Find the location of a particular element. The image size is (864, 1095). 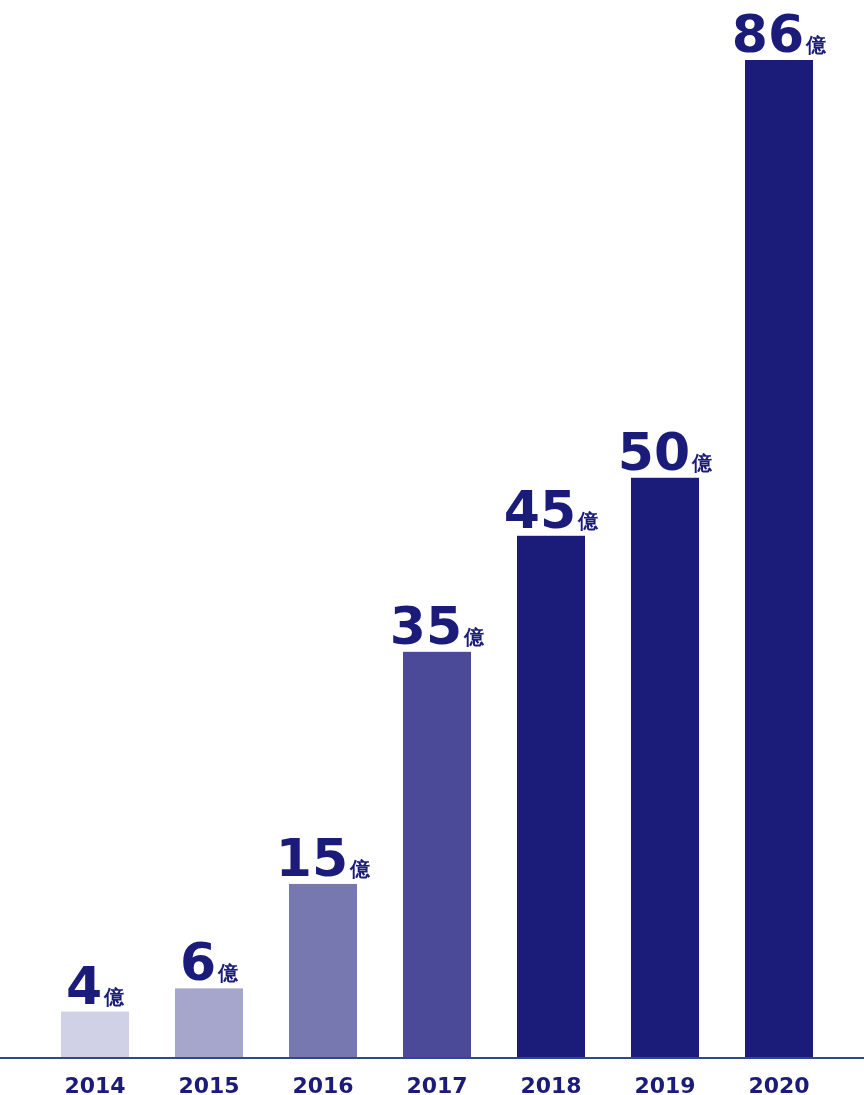

x-tick-label: 2020 is located at coordinates (779, 1084).